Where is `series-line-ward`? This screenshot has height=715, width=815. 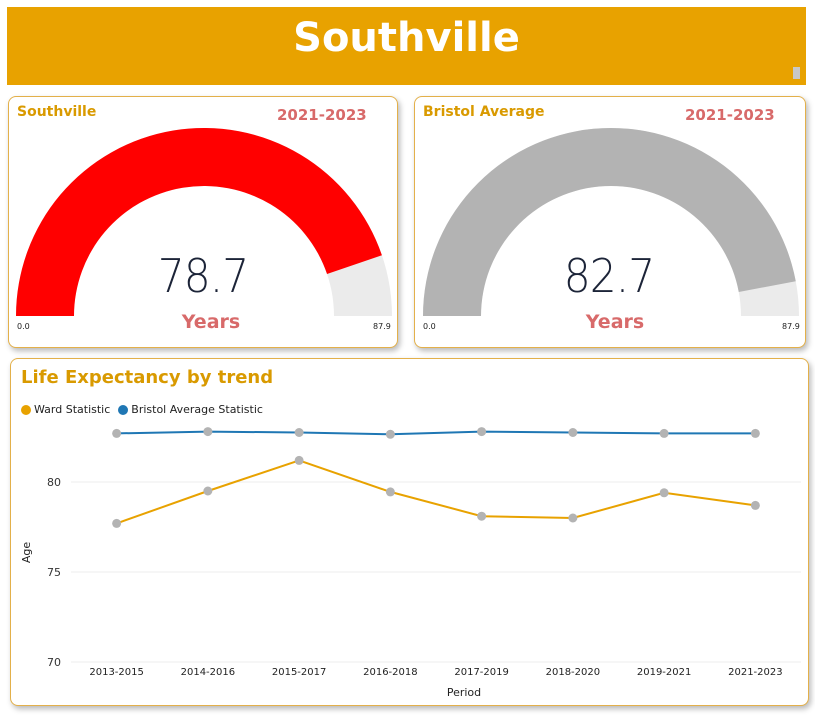
series-line-ward is located at coordinates (436, 492).